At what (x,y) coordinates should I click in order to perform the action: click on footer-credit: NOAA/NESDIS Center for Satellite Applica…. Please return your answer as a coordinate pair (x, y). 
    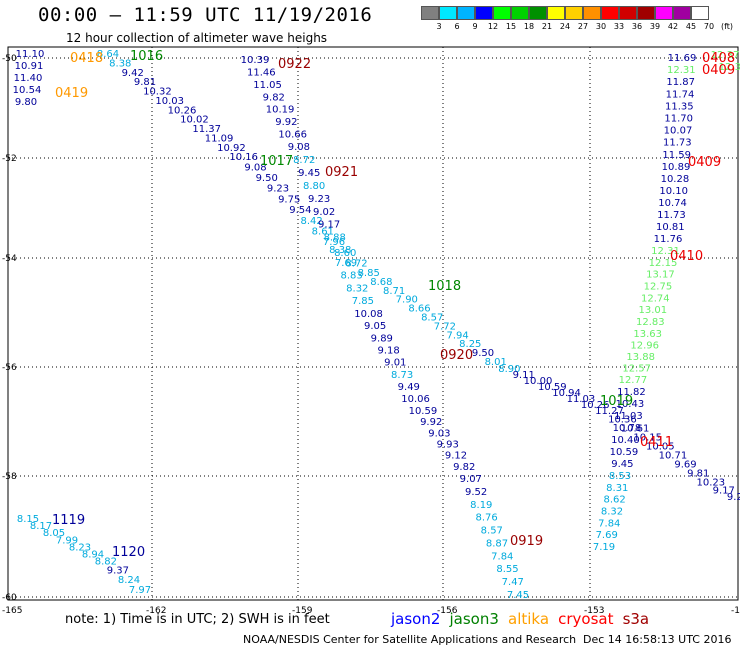
    Looking at the image, I should click on (410, 639).